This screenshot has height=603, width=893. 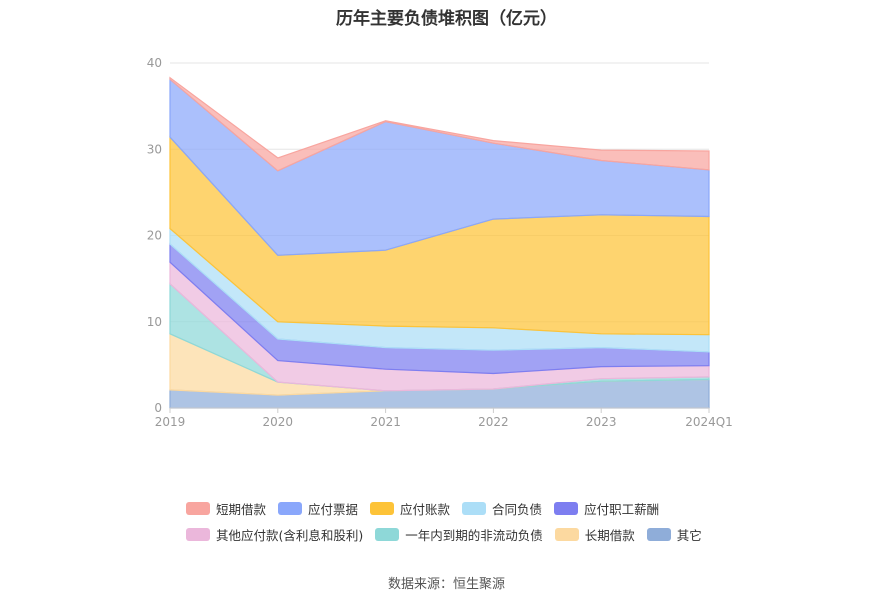 I want to click on legend-label: 合同负债, so click(x=517, y=509).